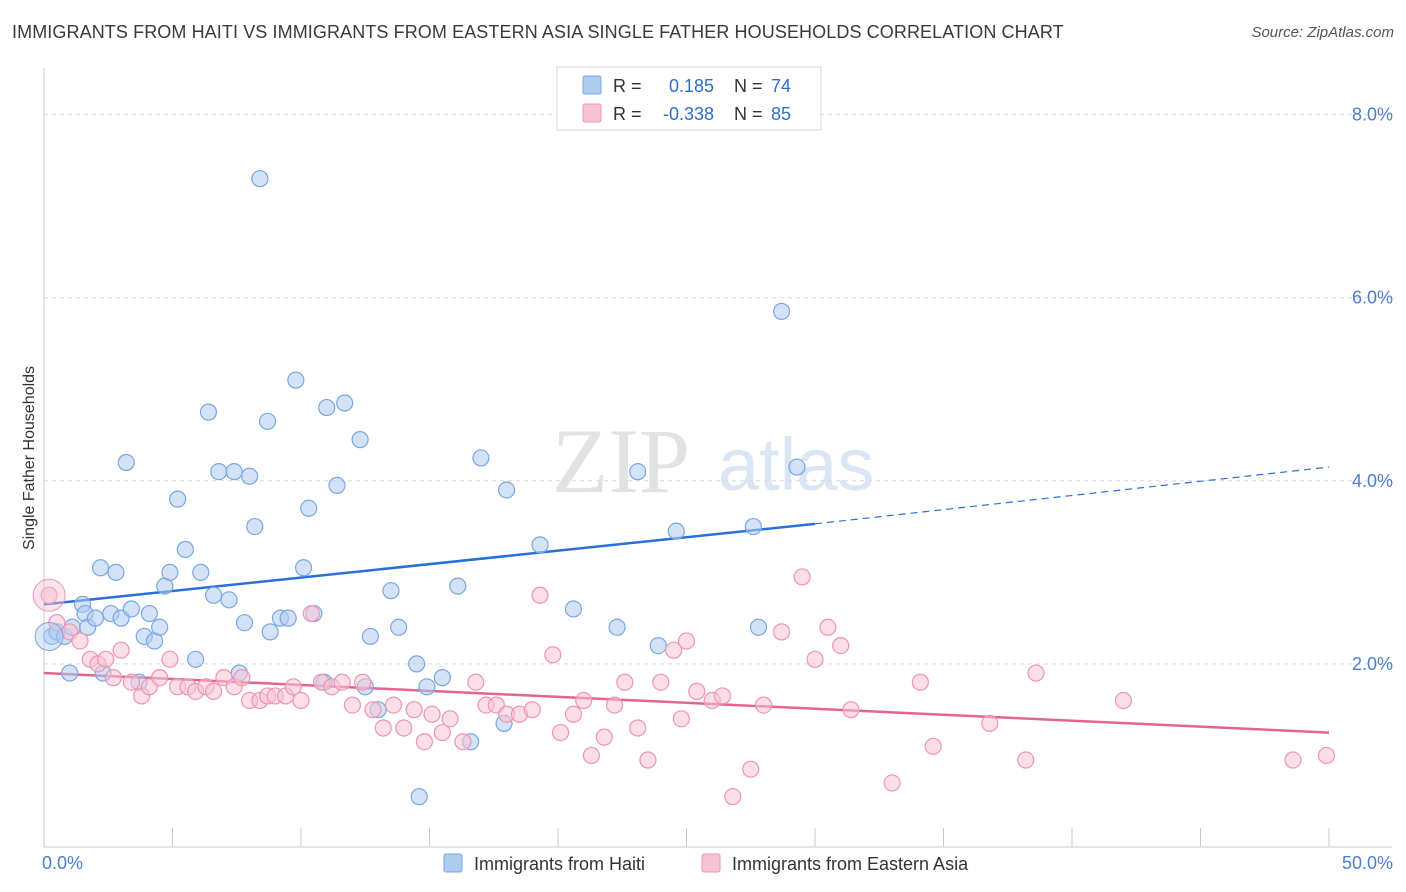 This screenshot has height=892, width=1406. I want to click on legend-haiti-r-label: R =, so click(627, 86).